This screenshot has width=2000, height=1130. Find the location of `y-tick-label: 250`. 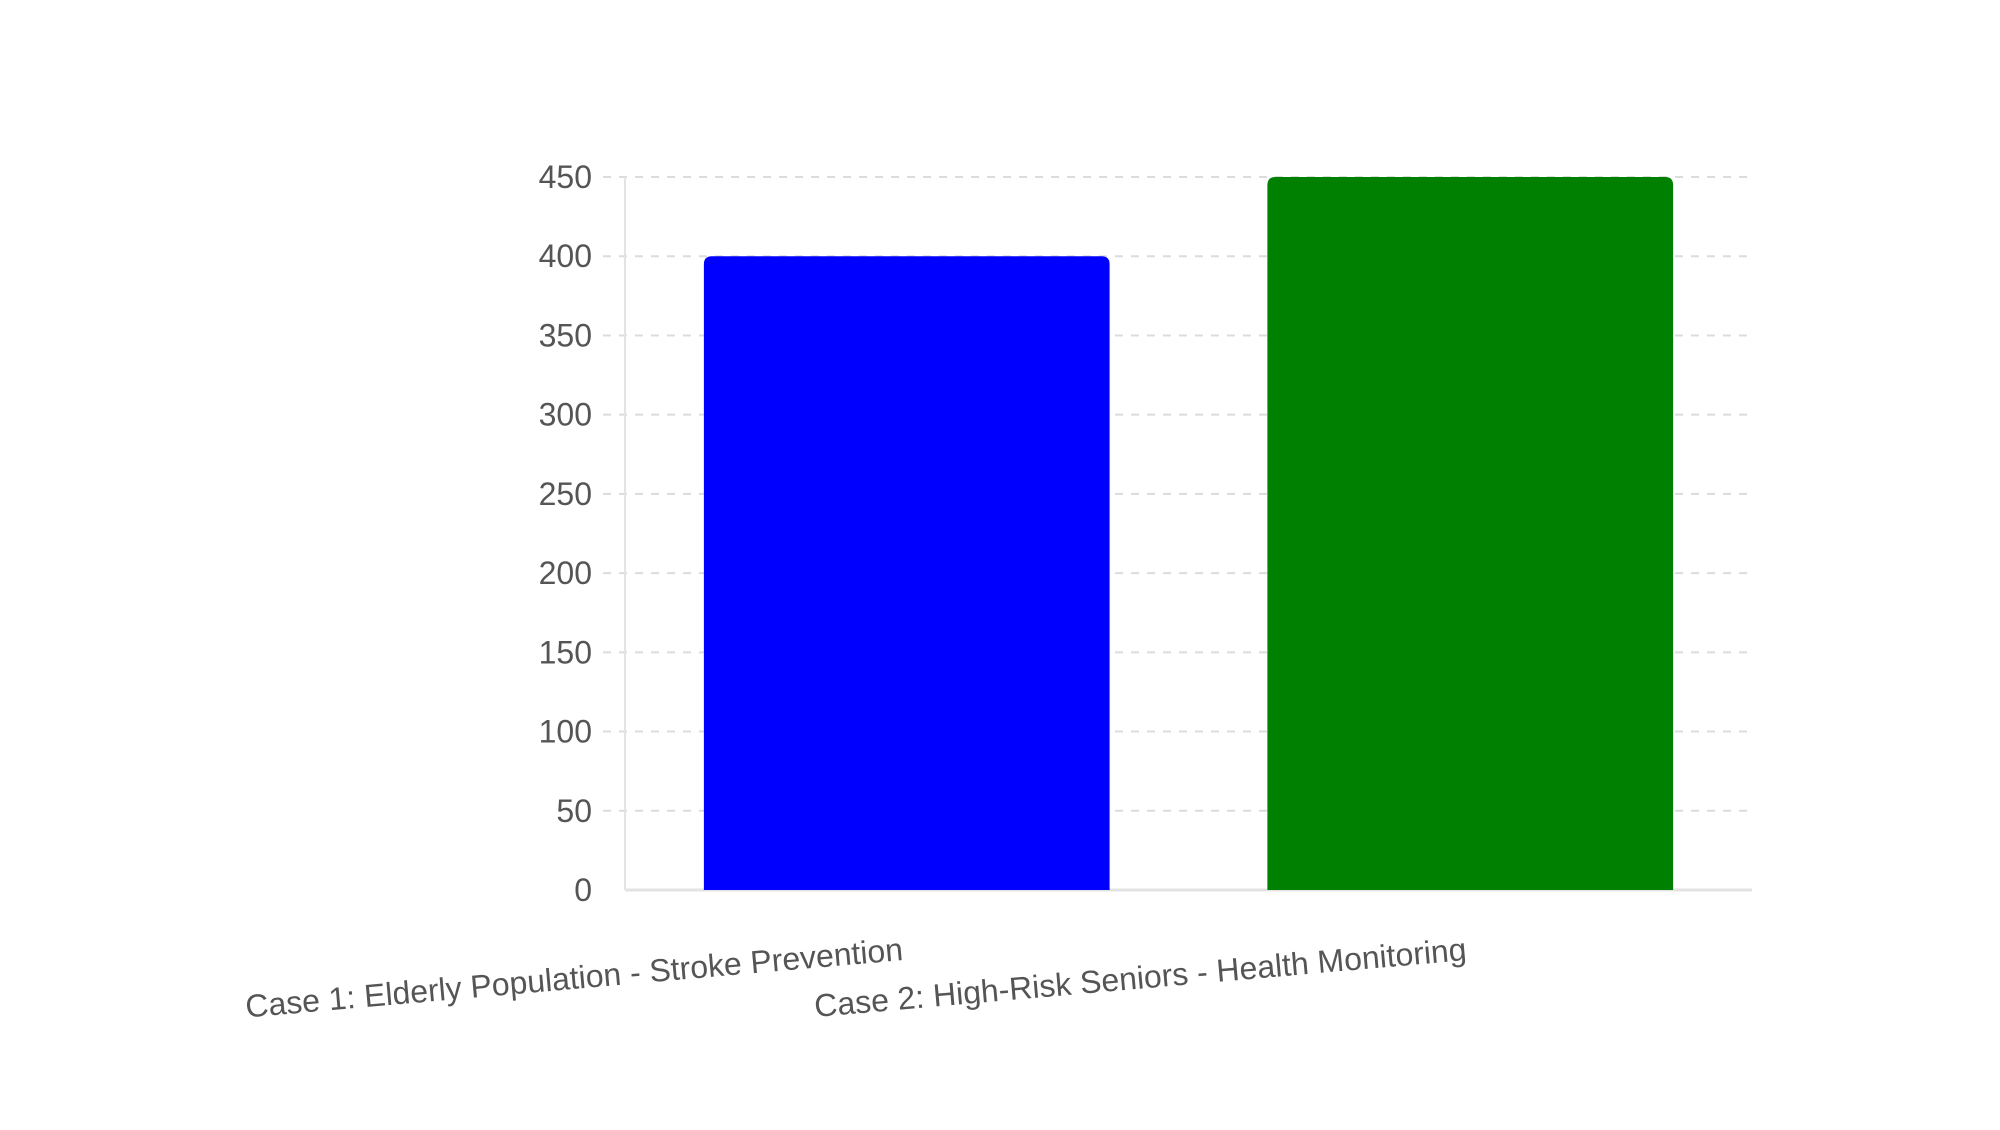

y-tick-label: 250 is located at coordinates (565, 494).